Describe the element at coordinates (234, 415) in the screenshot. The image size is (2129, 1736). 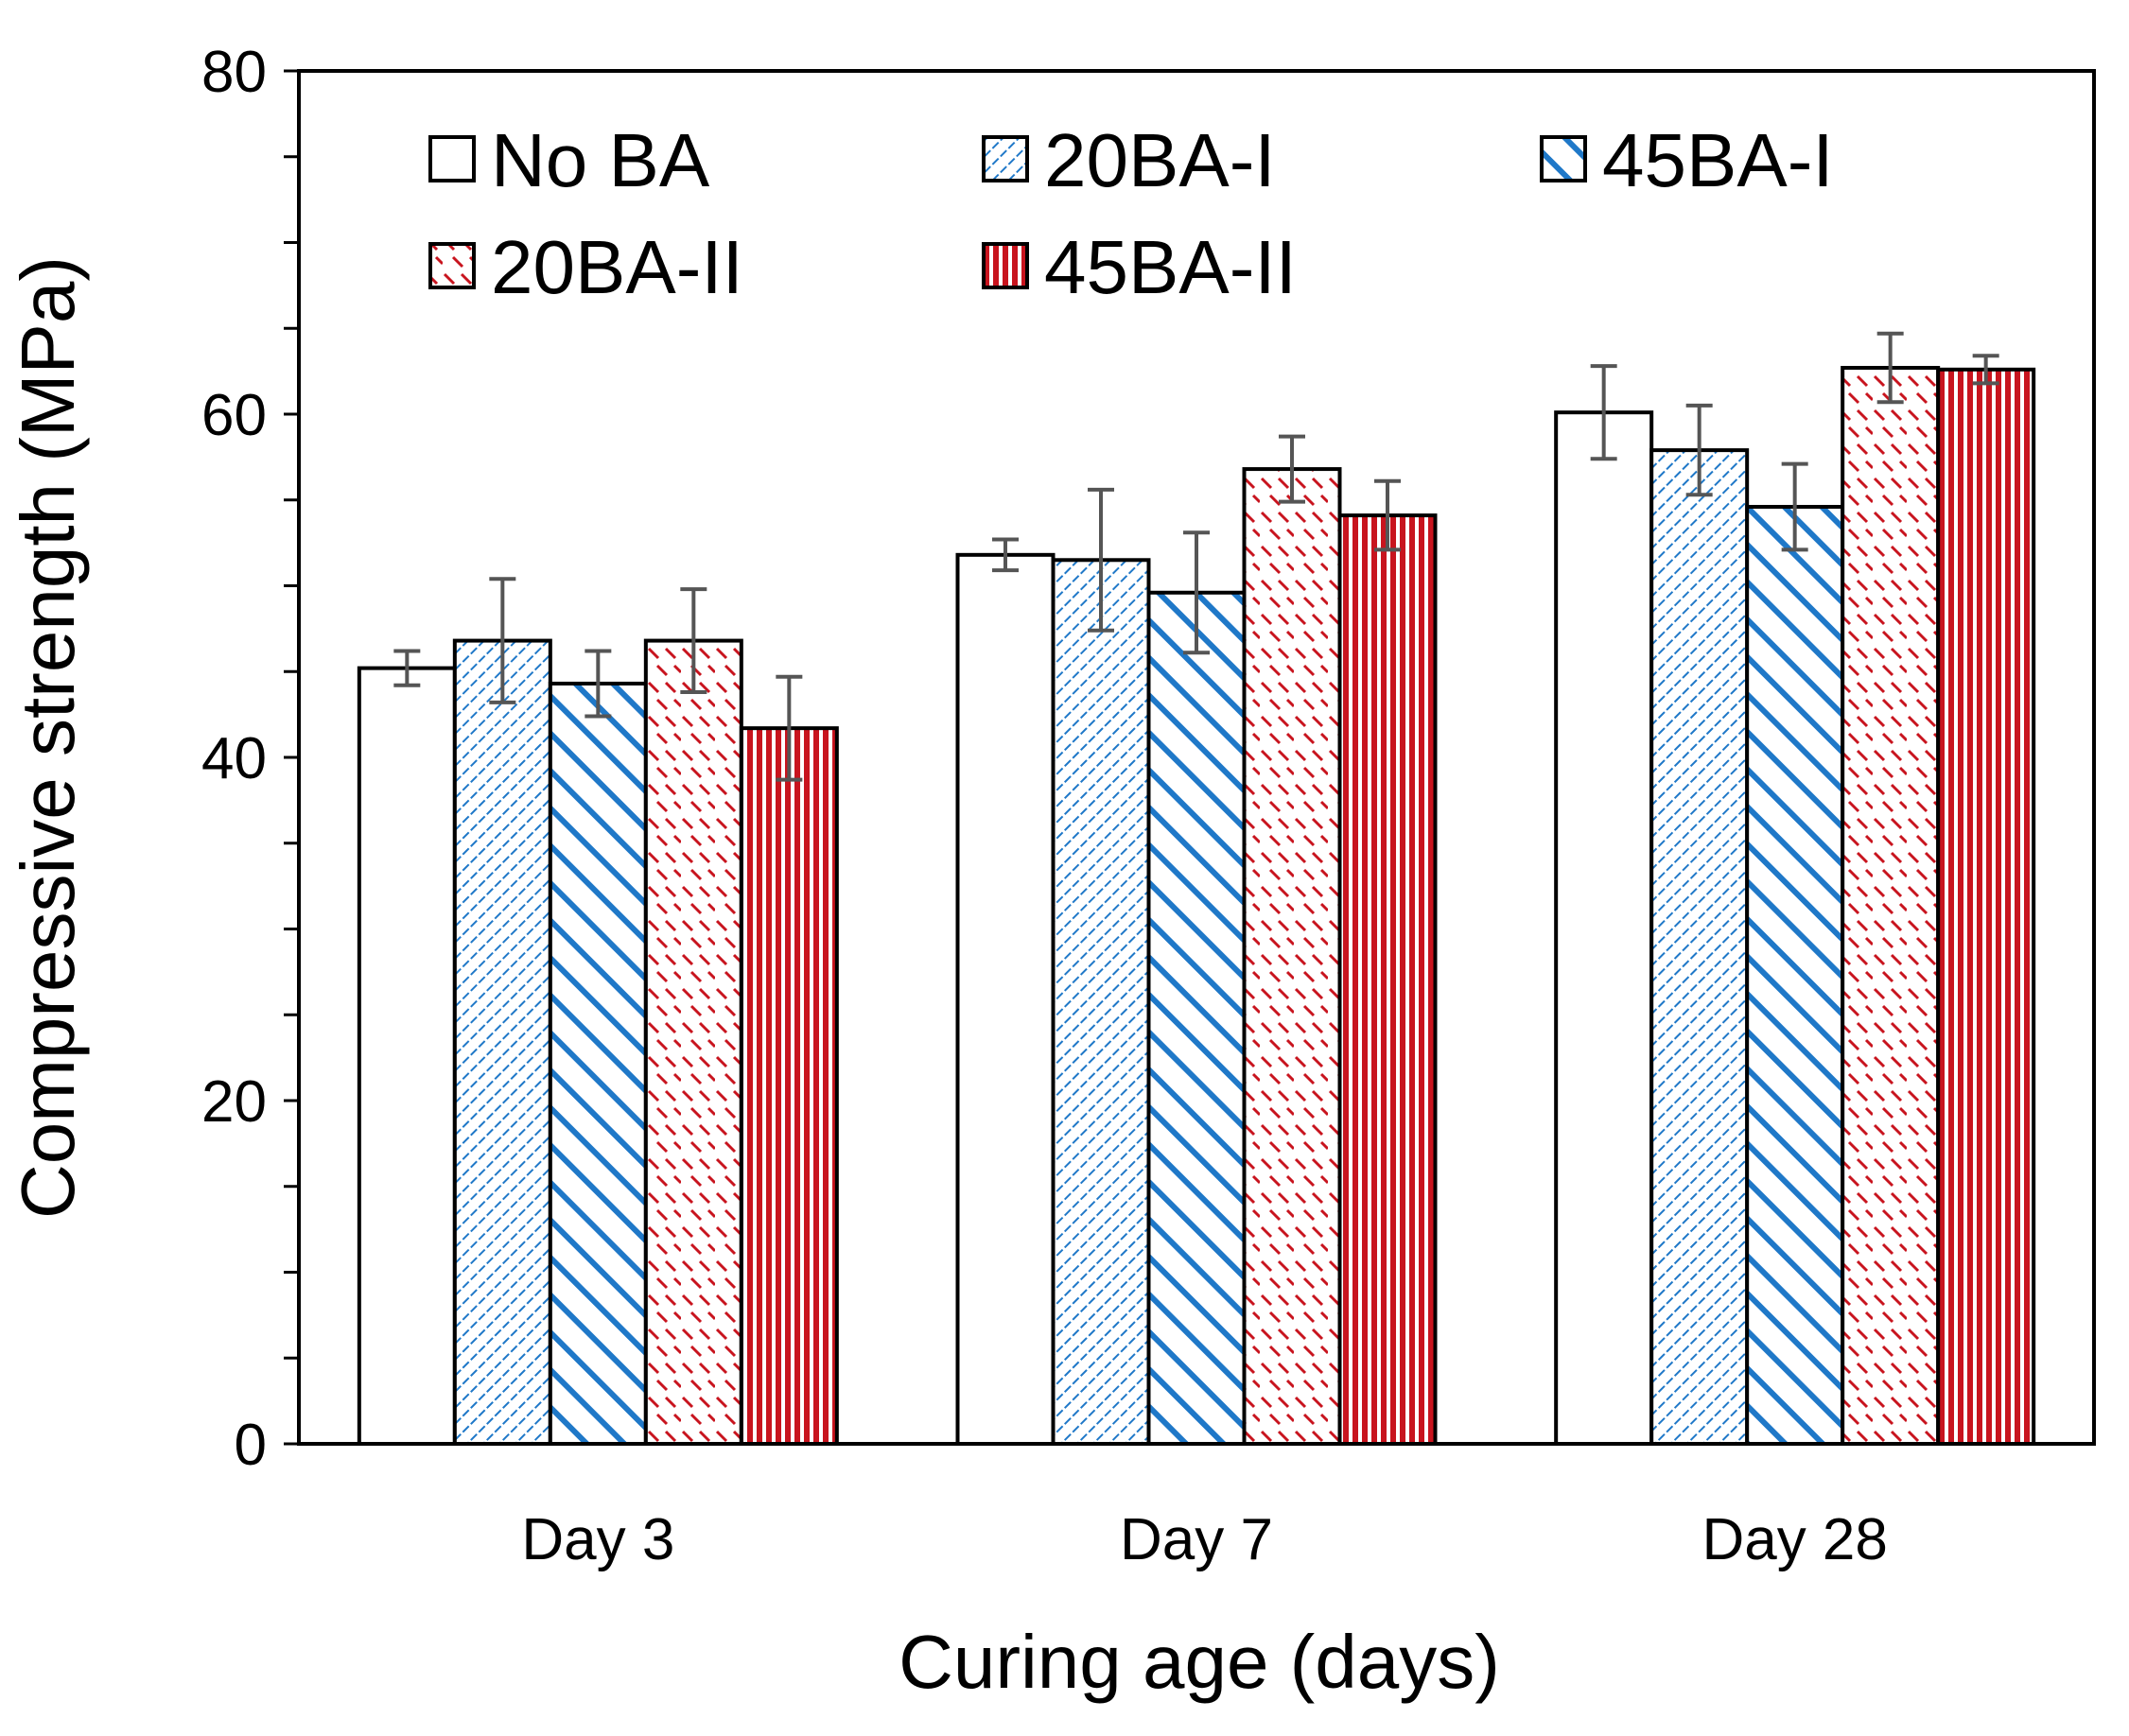
I see `y-tick-label: 60` at that location.